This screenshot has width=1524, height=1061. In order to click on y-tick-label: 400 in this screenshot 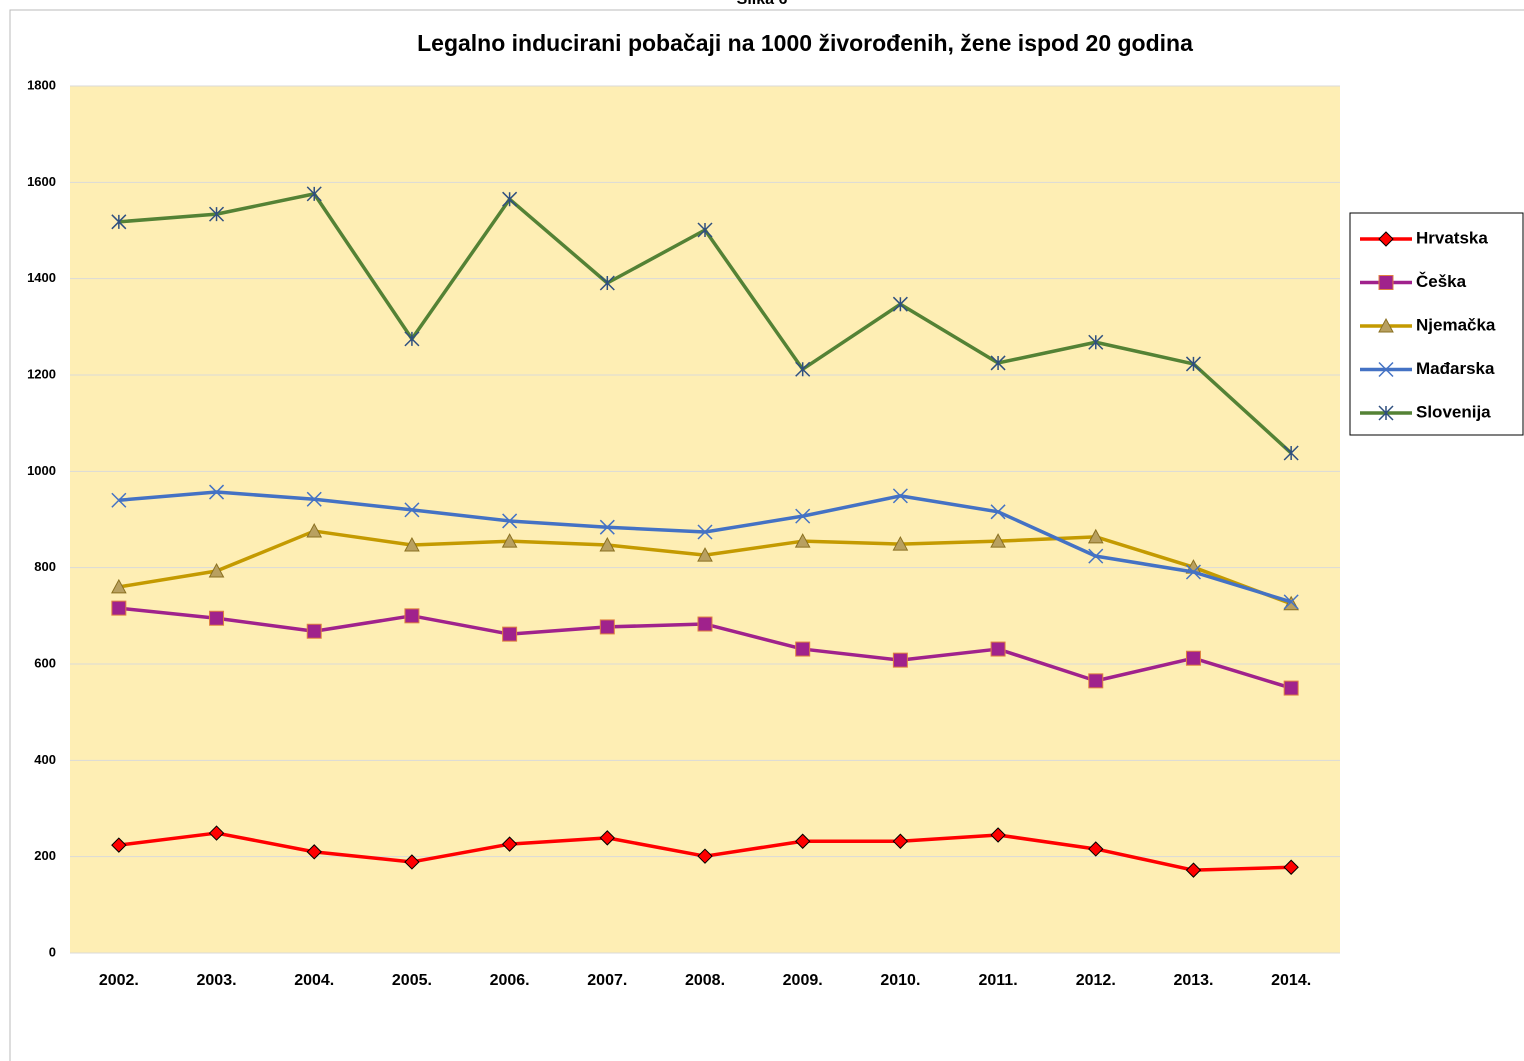, I will do `click(45, 759)`.